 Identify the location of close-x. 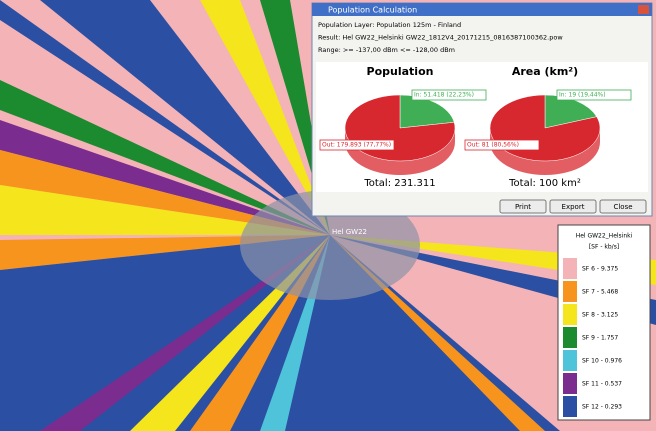
(643, 9).